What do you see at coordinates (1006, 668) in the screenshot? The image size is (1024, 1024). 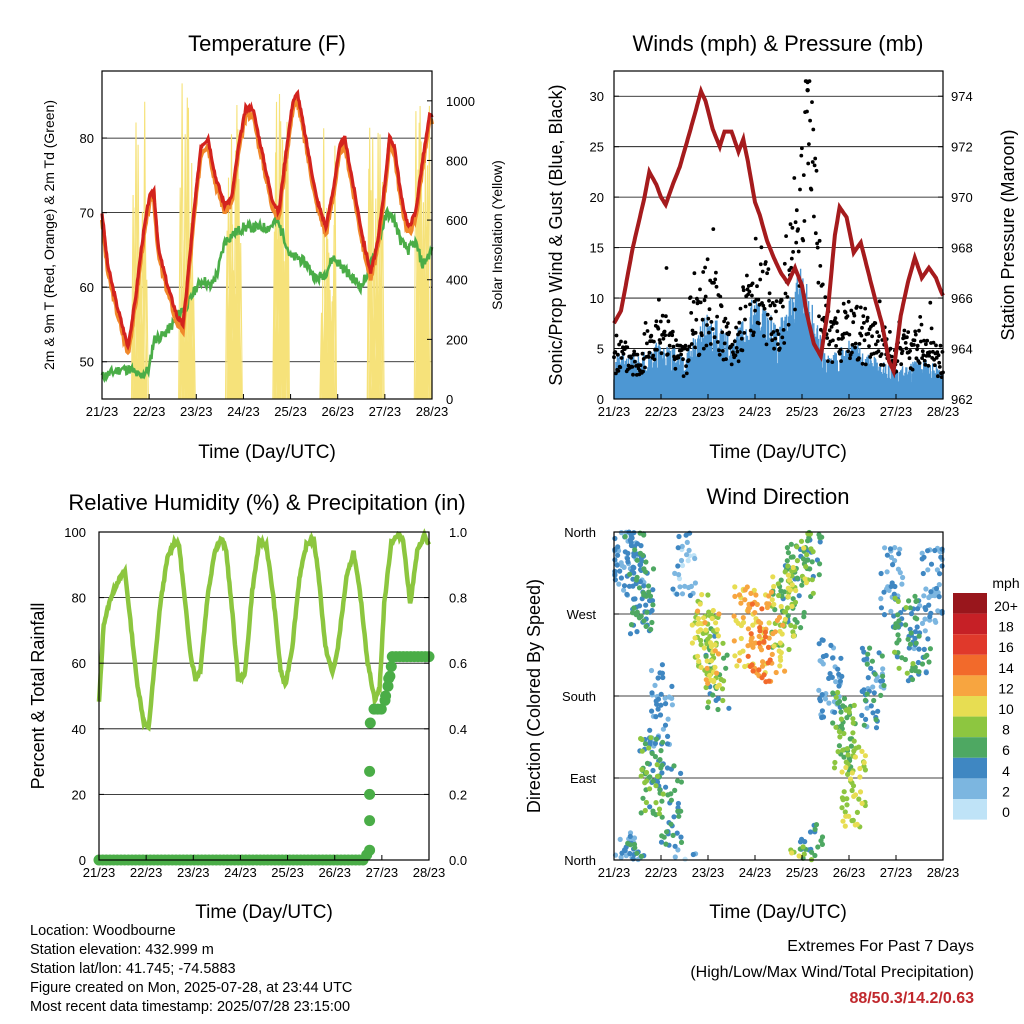 I see `colorbar-label: 14` at bounding box center [1006, 668].